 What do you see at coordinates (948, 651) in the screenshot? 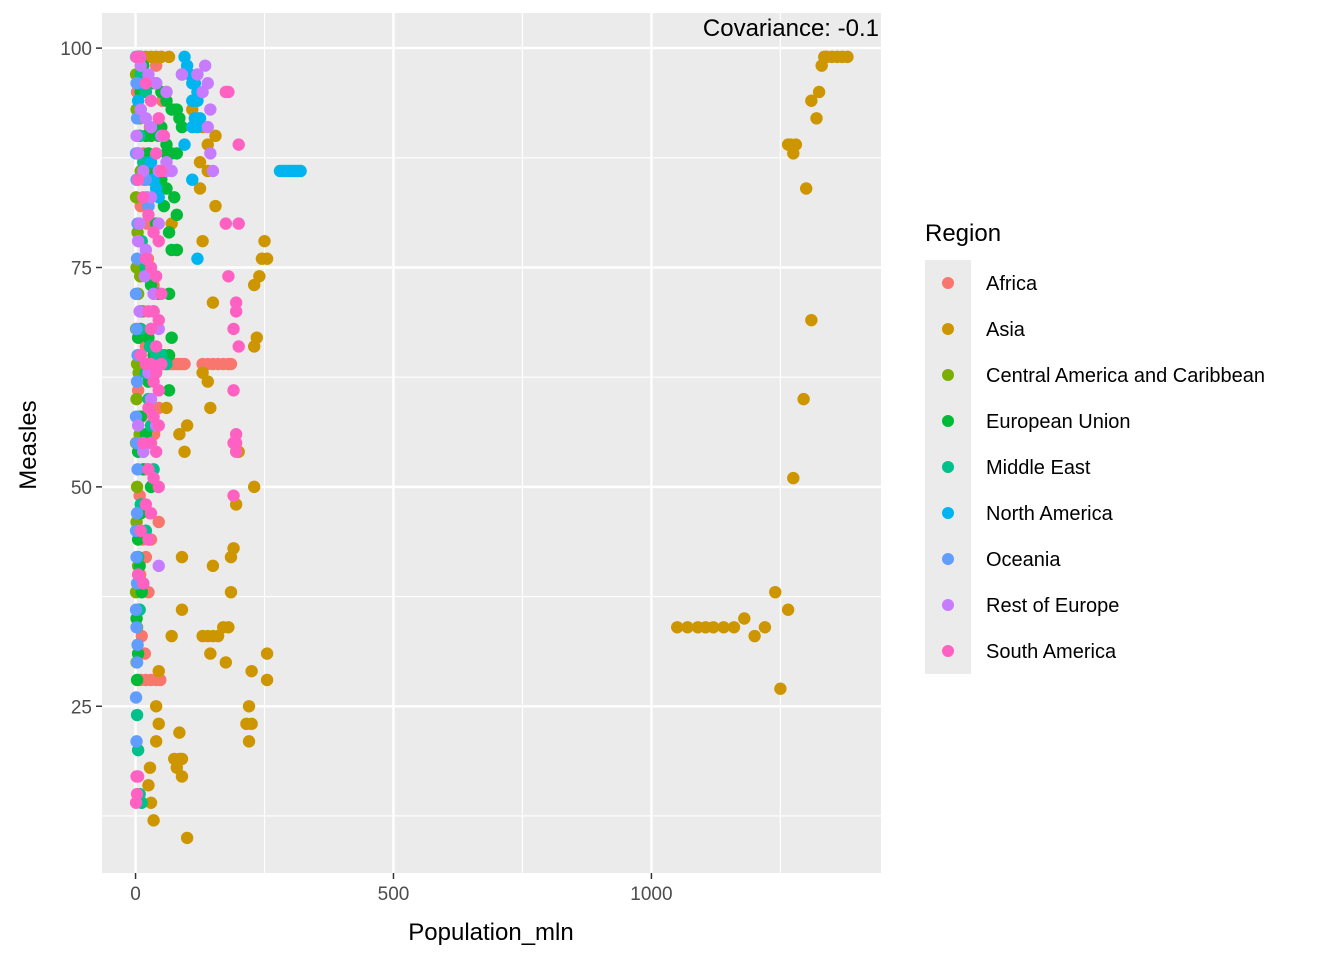
I see `legend-key-south-america` at bounding box center [948, 651].